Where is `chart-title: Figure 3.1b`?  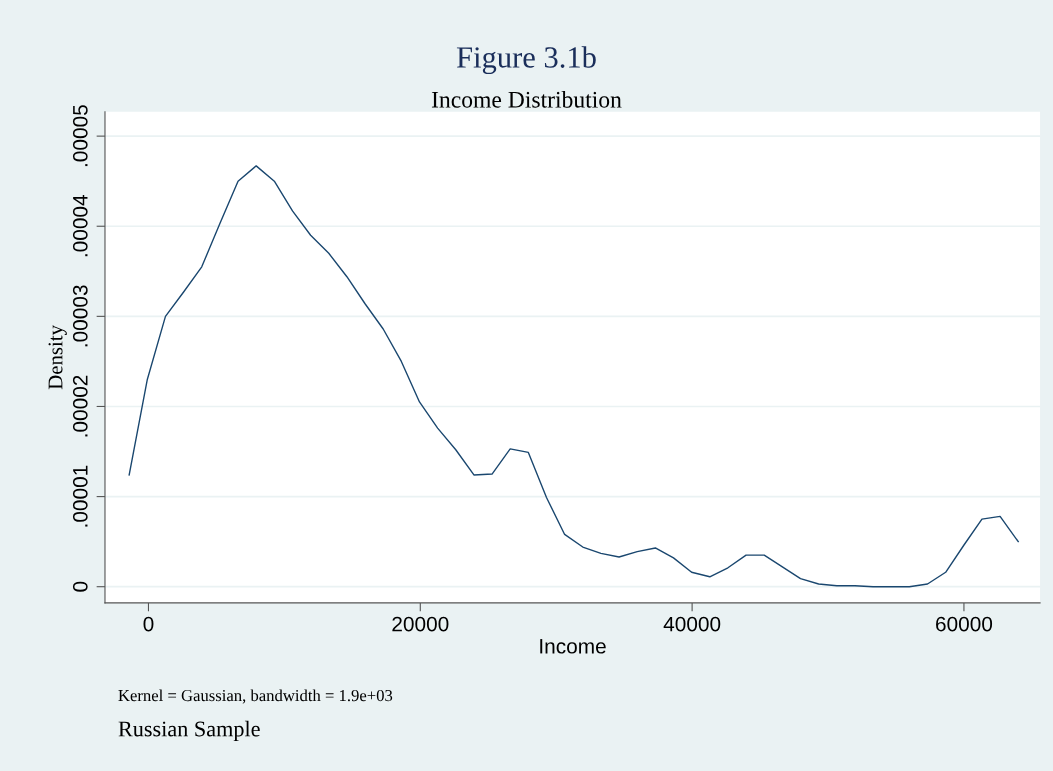
chart-title: Figure 3.1b is located at coordinates (526, 60).